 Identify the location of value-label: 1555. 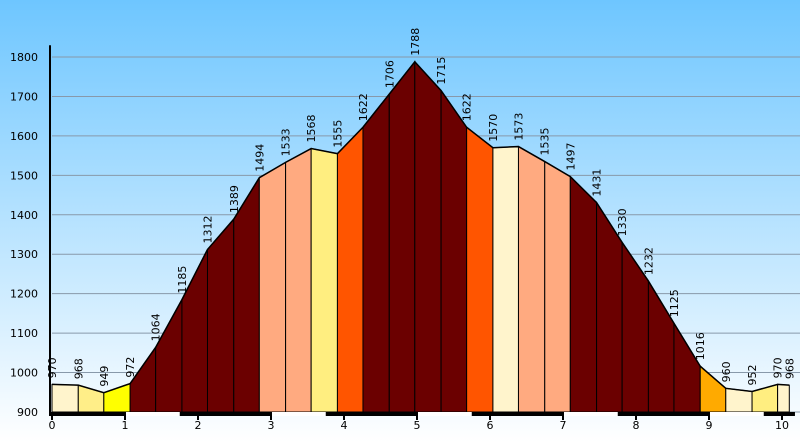
(337, 134).